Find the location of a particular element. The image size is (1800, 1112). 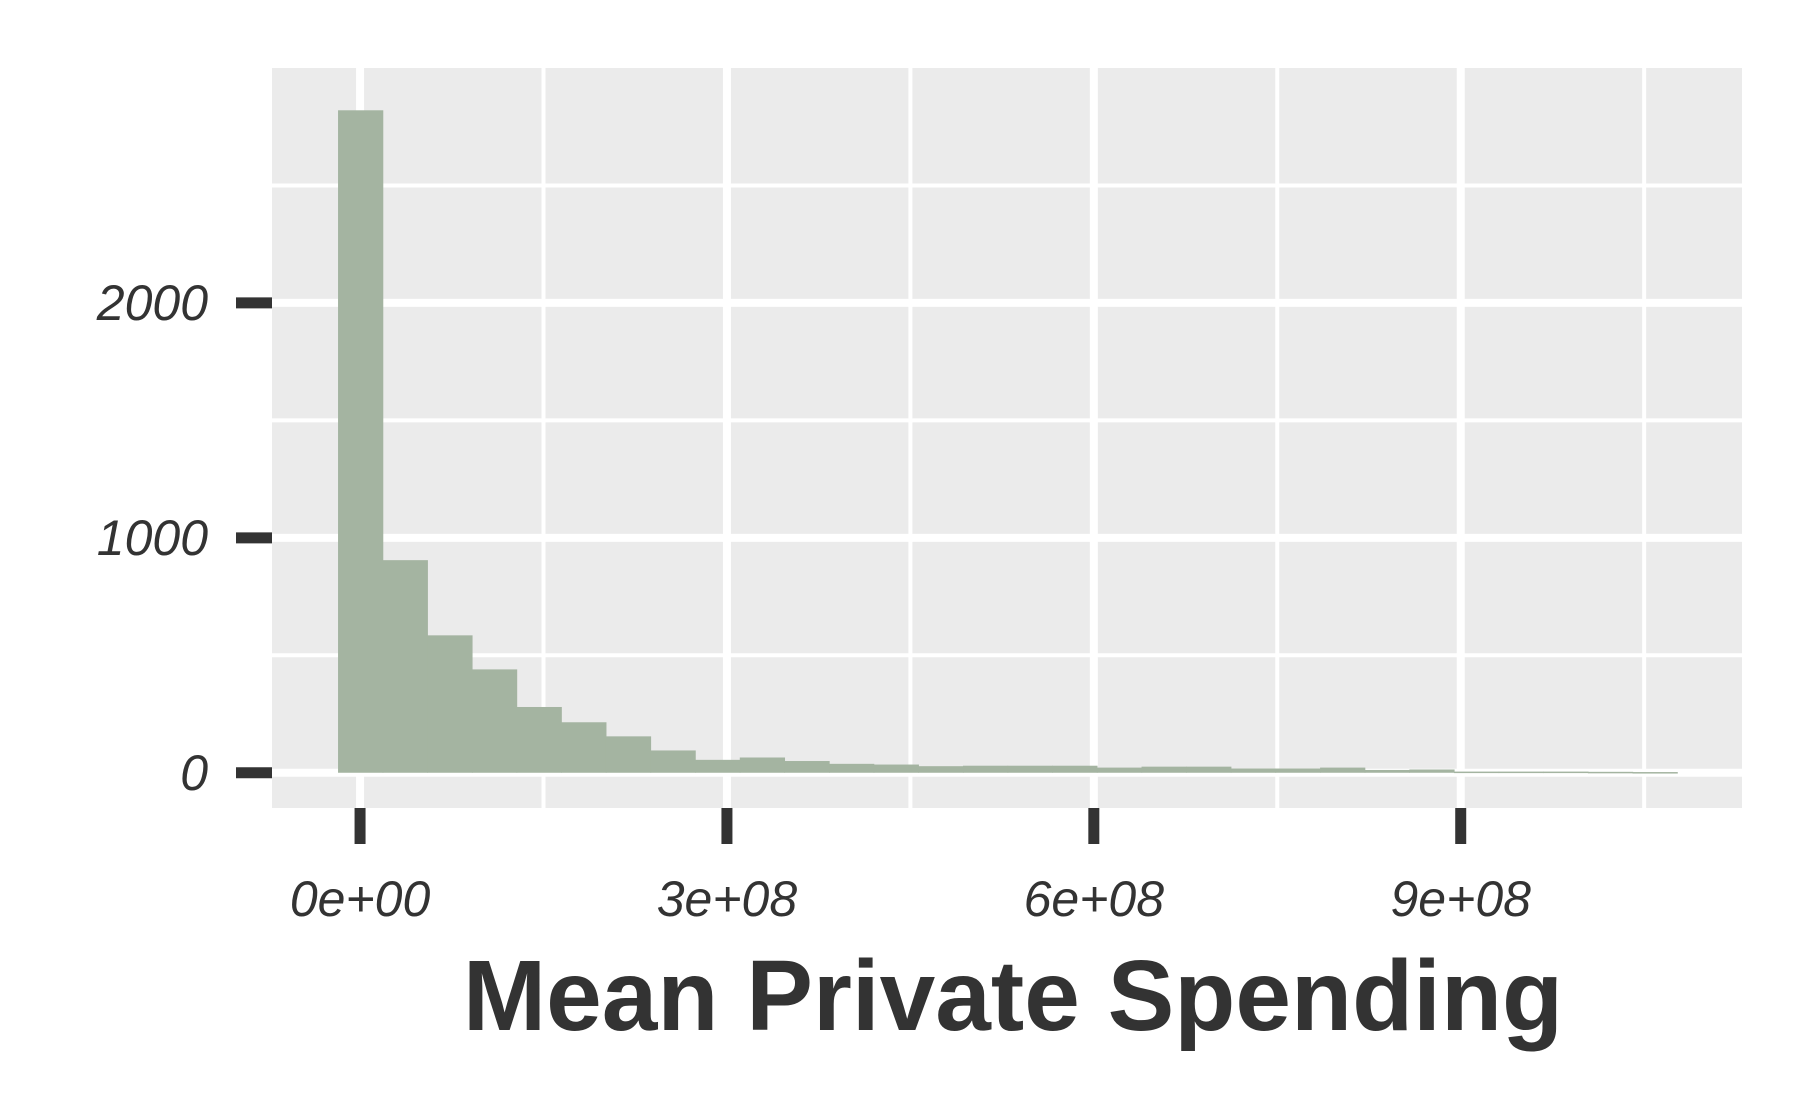

y-axis: 0 1000 2000 is located at coordinates (184, 538).